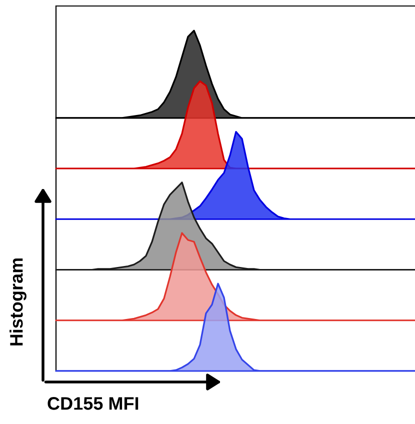 This screenshot has width=415, height=424. Describe the element at coordinates (18, 302) in the screenshot. I see `y-axis-title: Histogram` at that location.